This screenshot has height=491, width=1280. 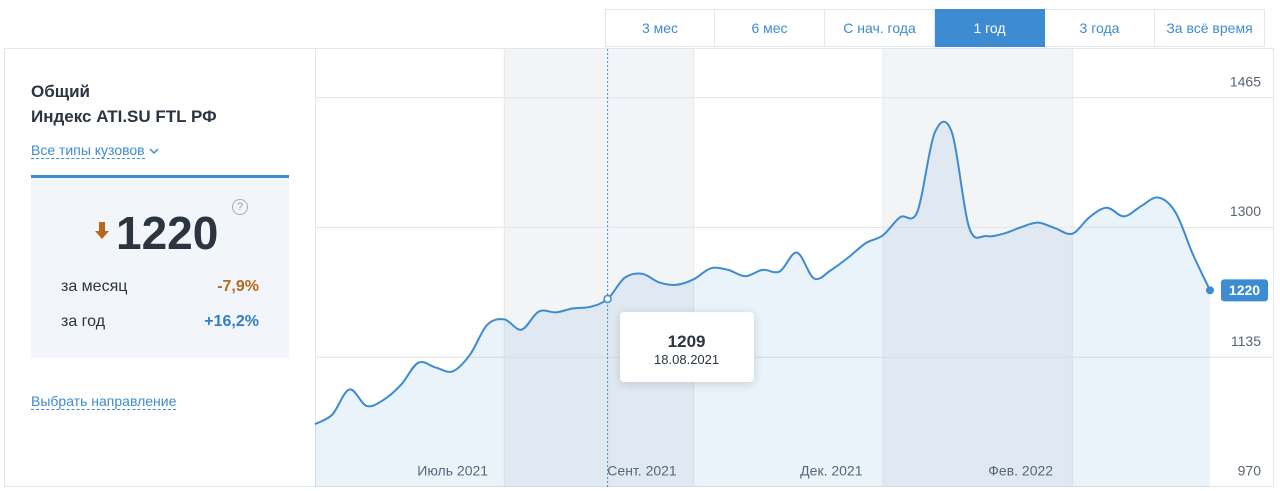 I want to click on last-badge, so click(x=1244, y=290).